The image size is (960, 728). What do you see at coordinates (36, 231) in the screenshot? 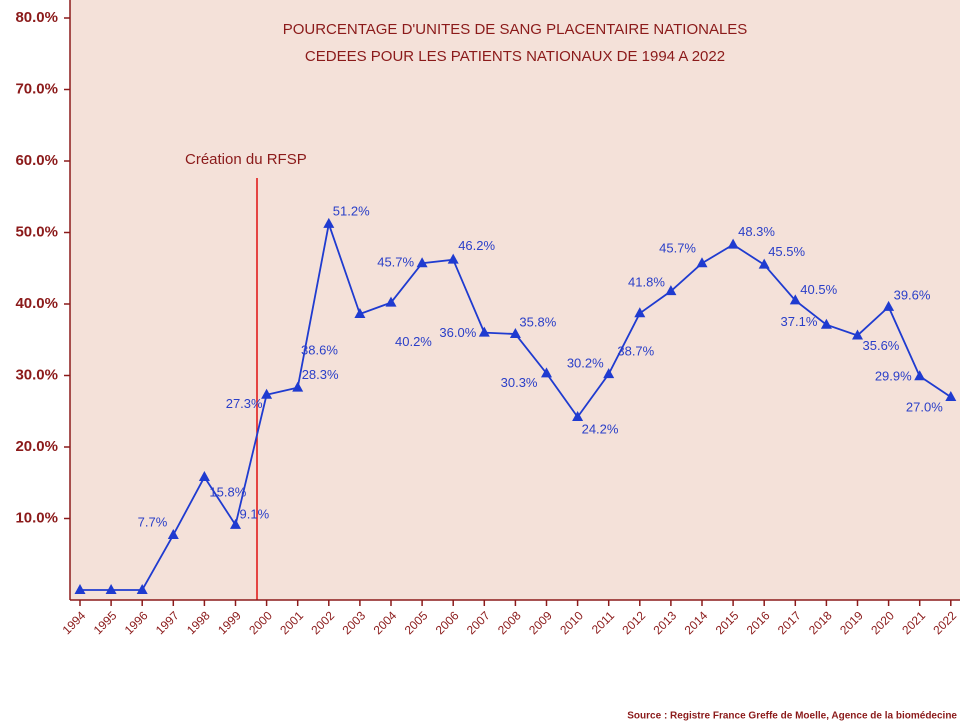
I see `y-tick-label: 50.0%` at bounding box center [36, 231].